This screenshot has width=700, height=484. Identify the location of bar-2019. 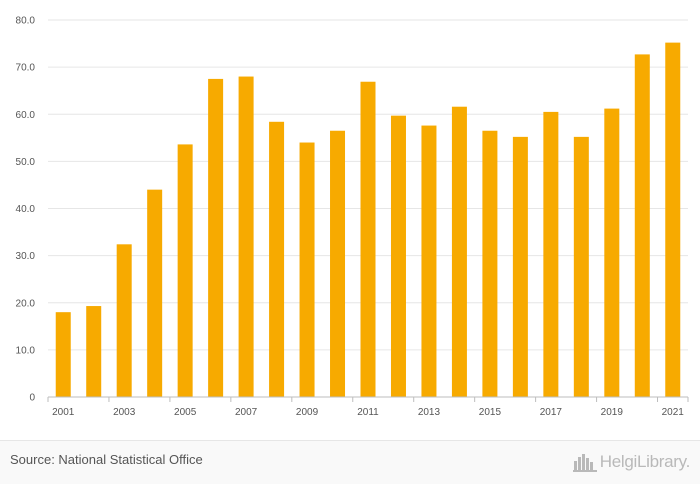
(612, 252).